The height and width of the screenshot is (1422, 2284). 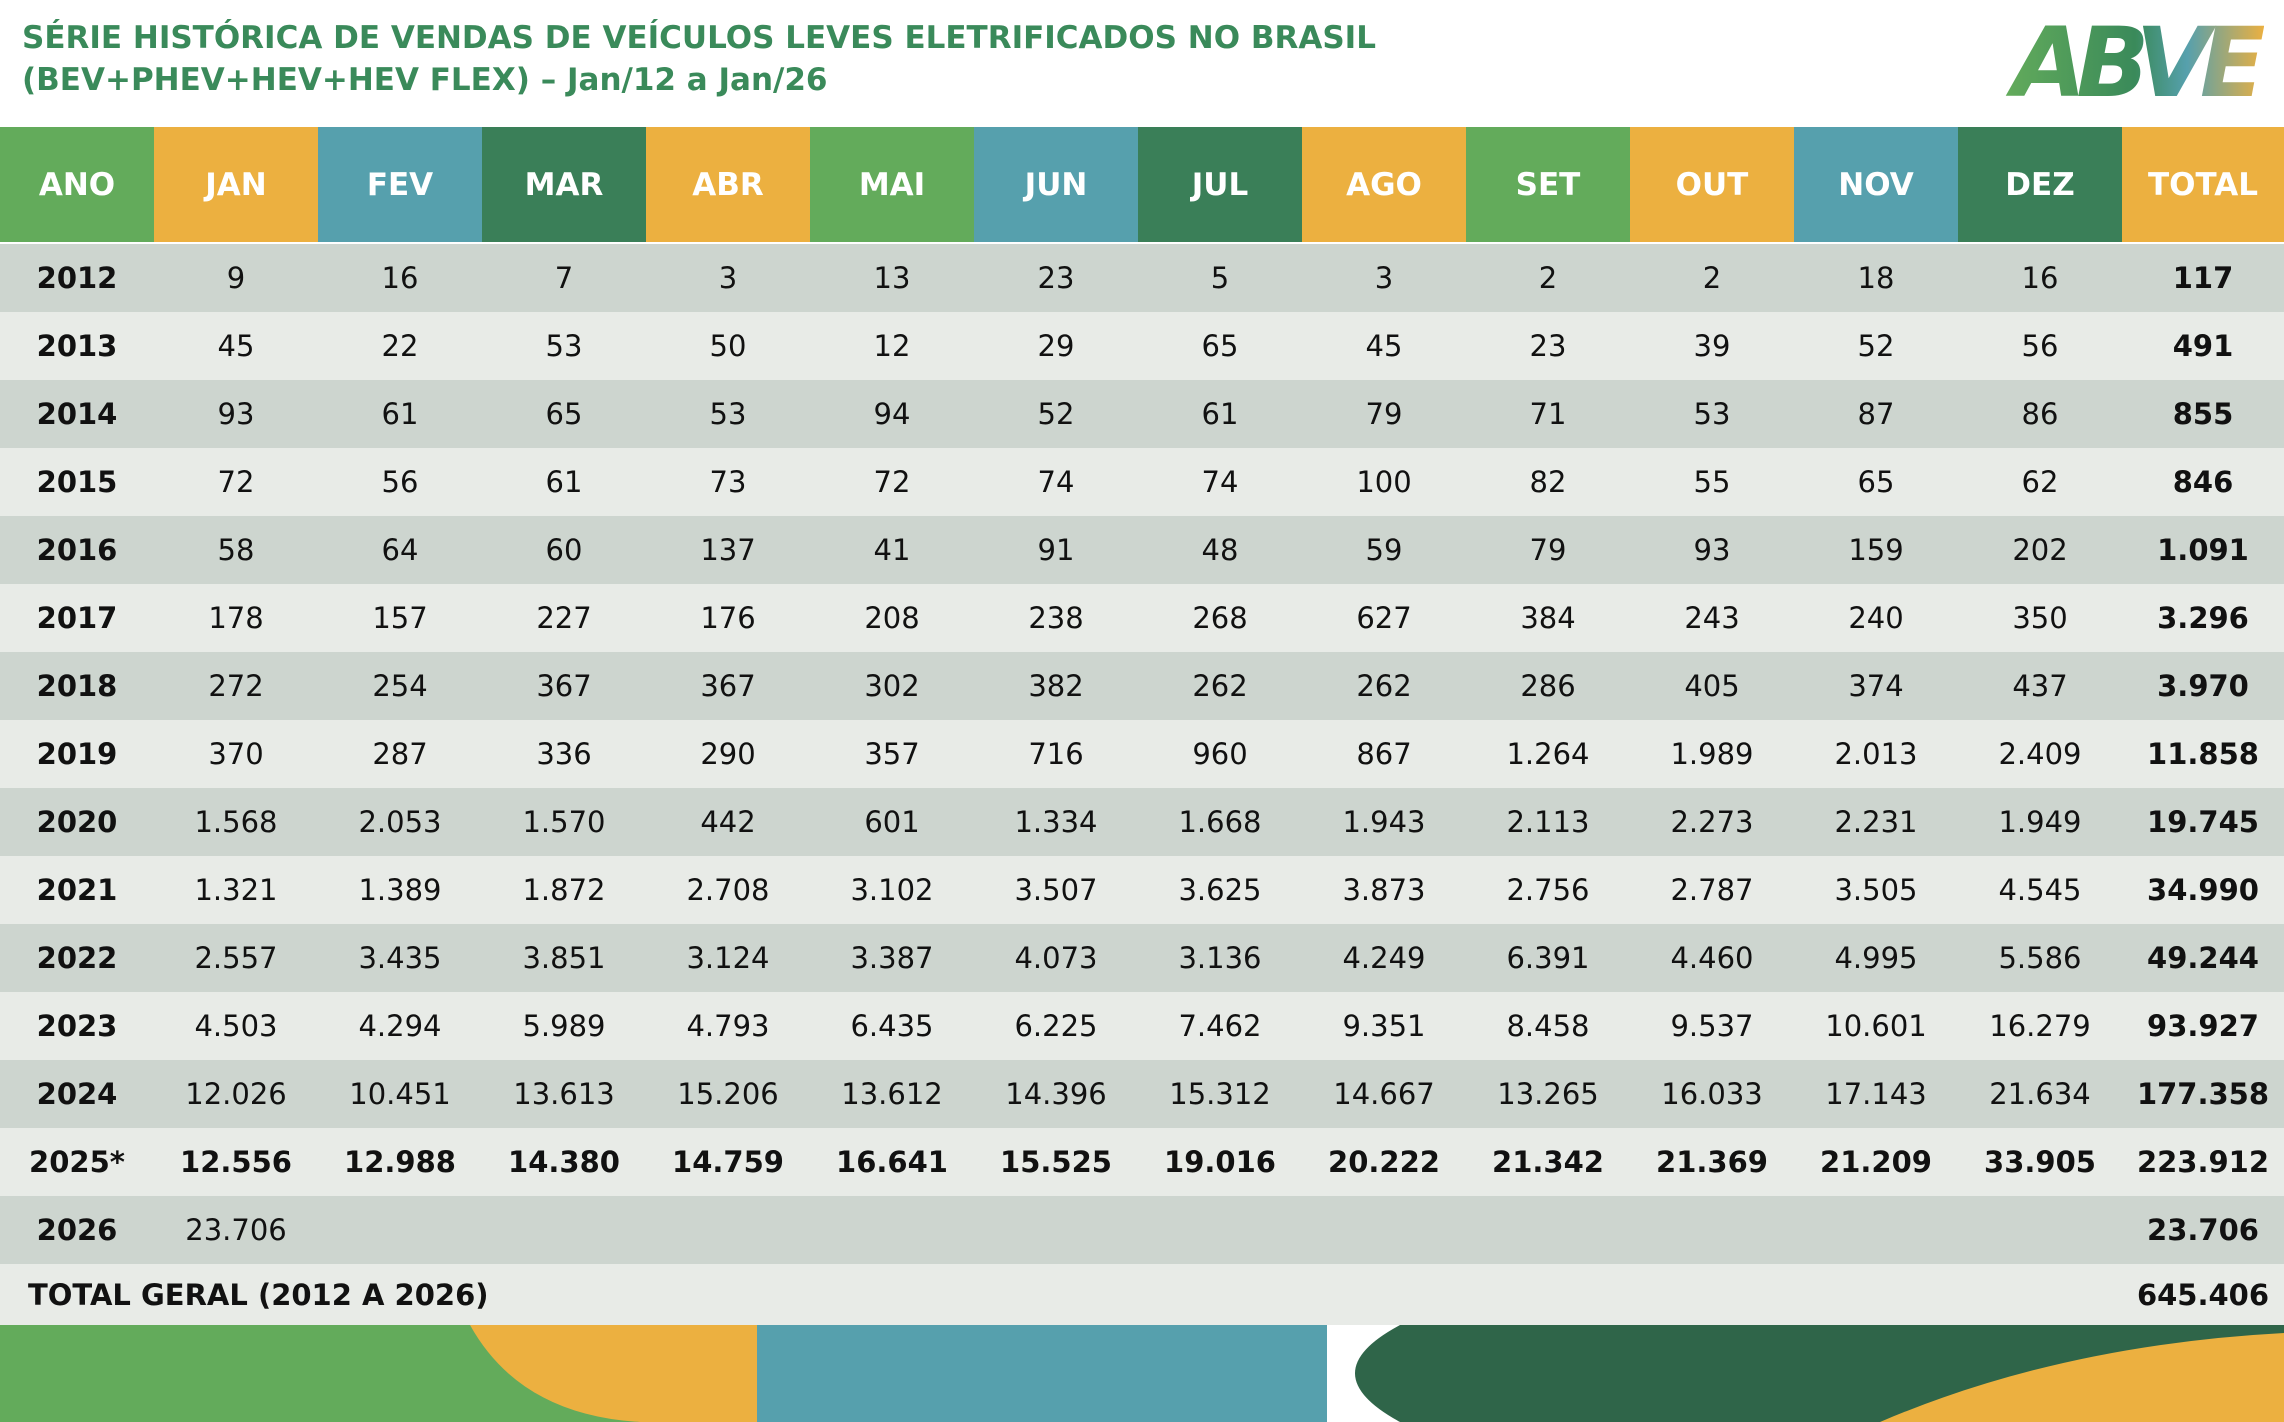 What do you see at coordinates (2040, 1162) in the screenshot?
I see `month-cell: 33.905` at bounding box center [2040, 1162].